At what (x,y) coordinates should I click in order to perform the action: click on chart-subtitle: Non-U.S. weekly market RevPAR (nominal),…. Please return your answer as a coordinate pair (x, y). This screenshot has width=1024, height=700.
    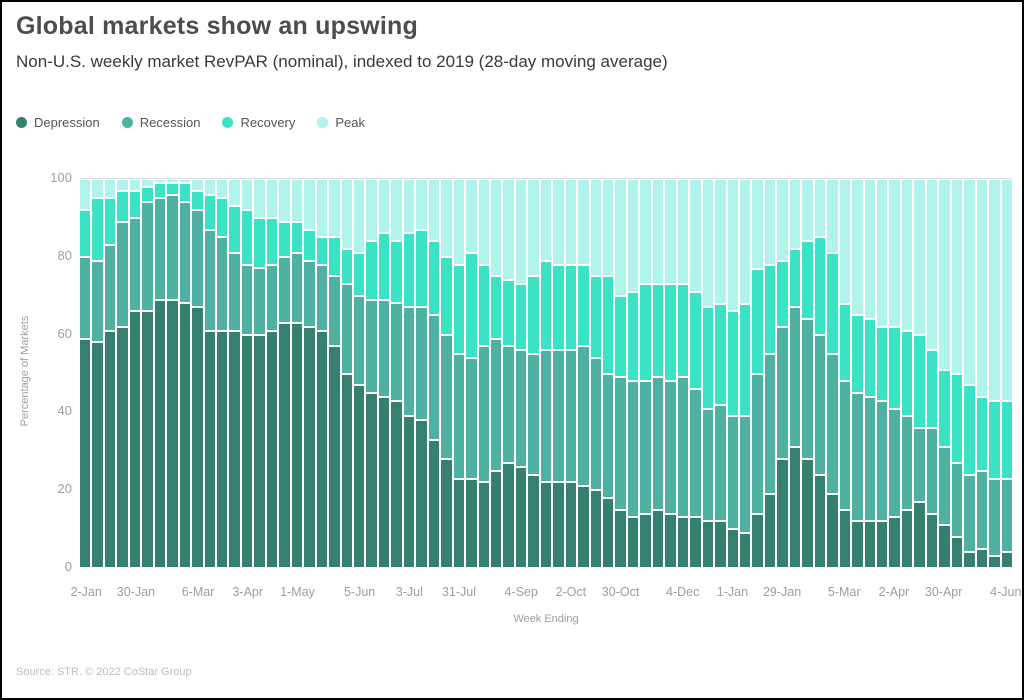
    Looking at the image, I should click on (342, 61).